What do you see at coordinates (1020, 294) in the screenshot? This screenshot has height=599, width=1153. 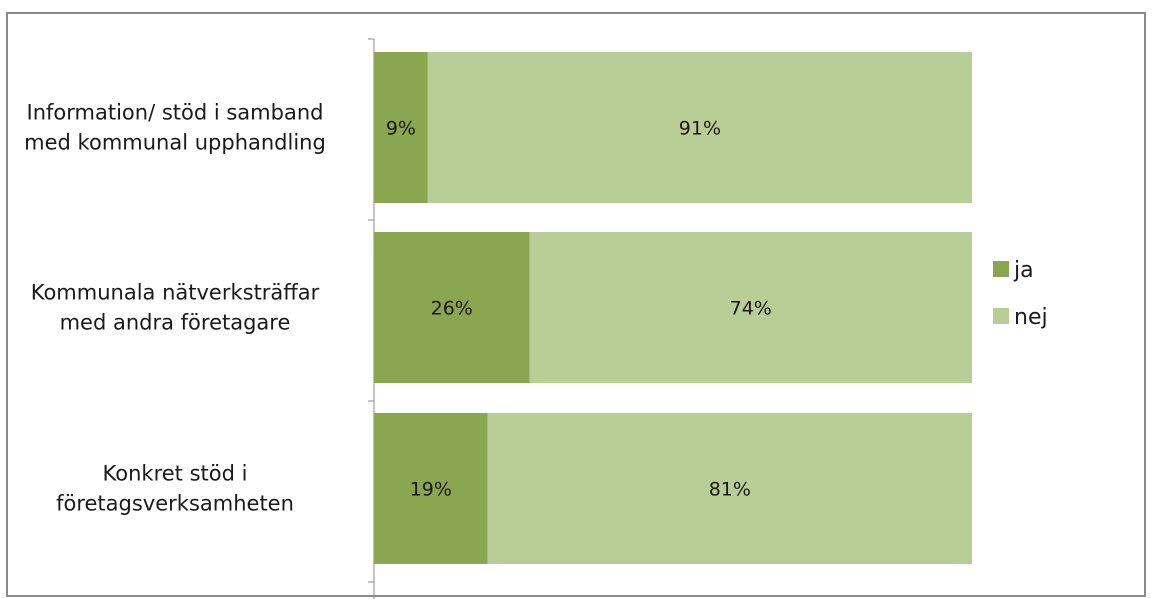 I see `legend: ja nej` at bounding box center [1020, 294].